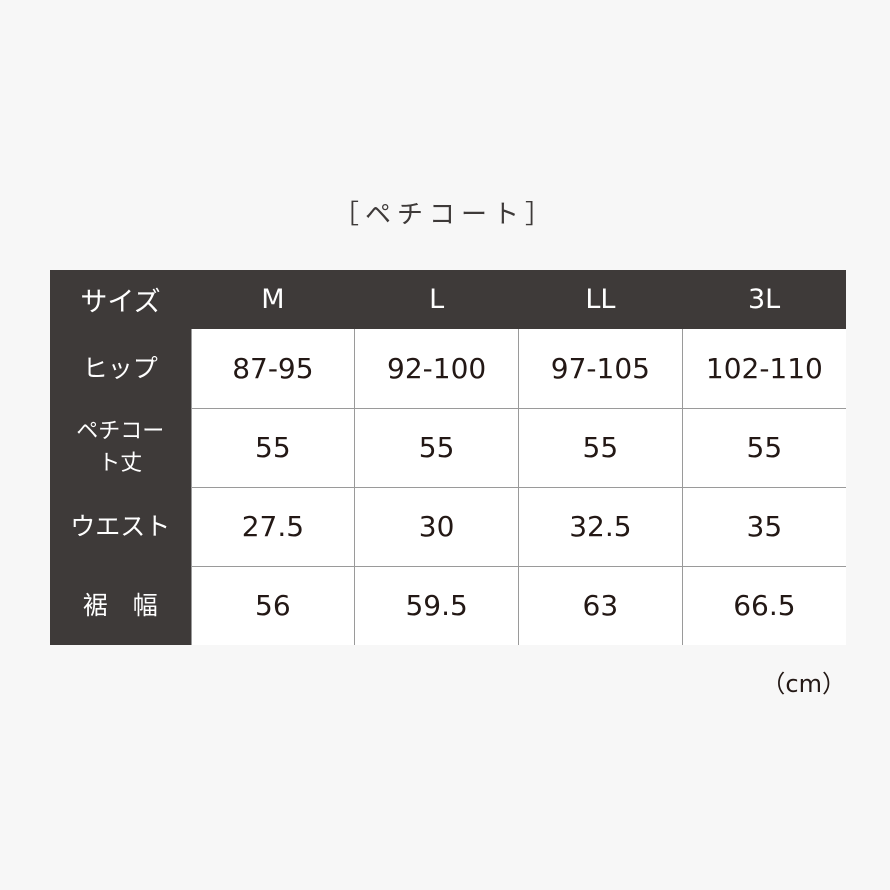  What do you see at coordinates (803, 684) in the screenshot?
I see `unit-label: （cm）` at bounding box center [803, 684].